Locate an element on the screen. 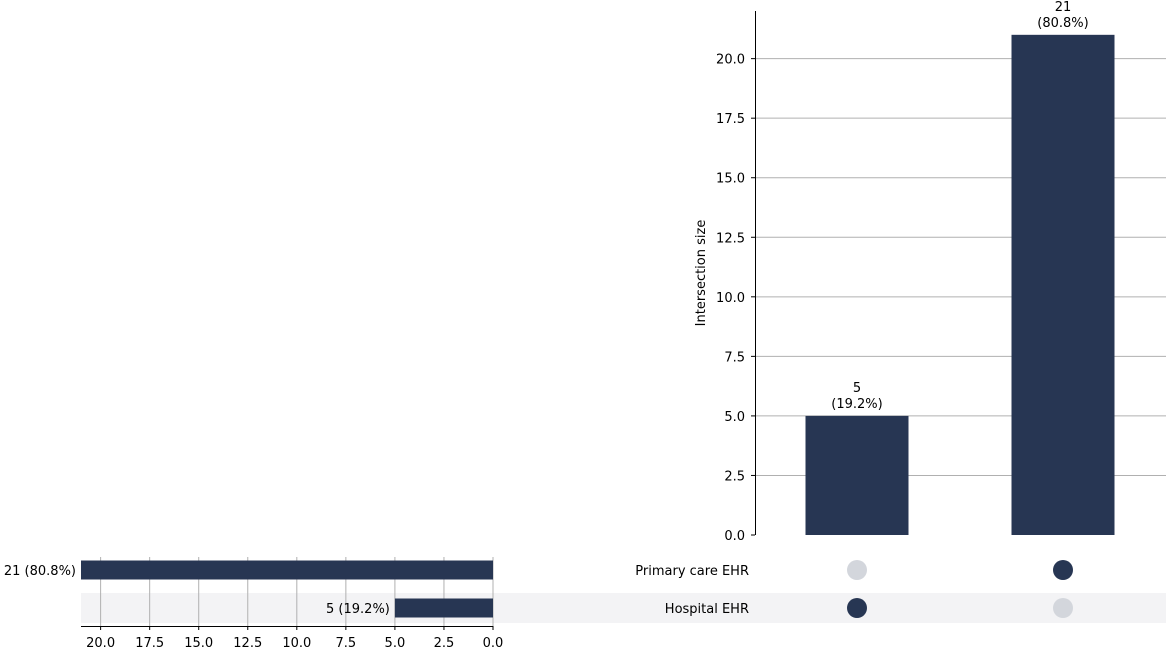 The width and height of the screenshot is (1166, 650). set-size-label: 5 (19.2%) is located at coordinates (358, 609).